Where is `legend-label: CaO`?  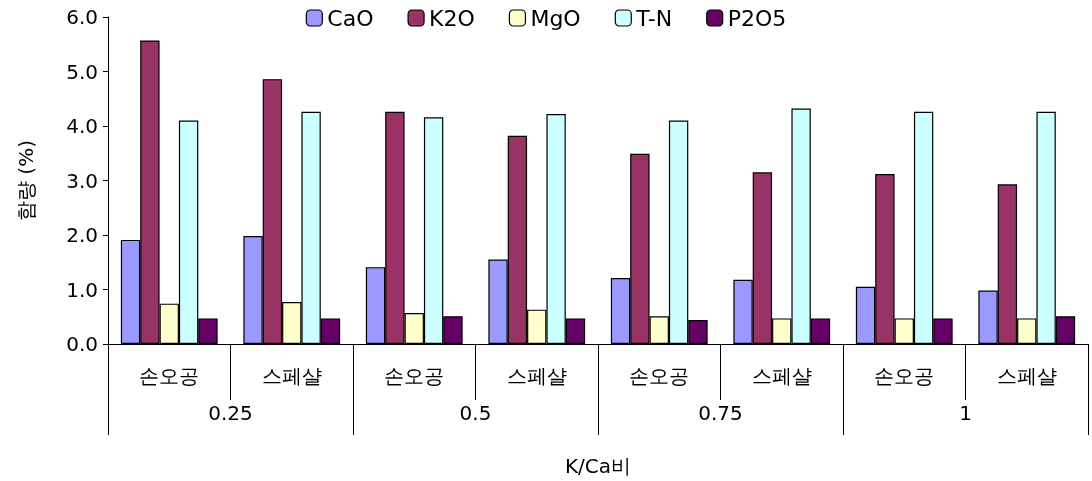
legend-label: CaO is located at coordinates (350, 18).